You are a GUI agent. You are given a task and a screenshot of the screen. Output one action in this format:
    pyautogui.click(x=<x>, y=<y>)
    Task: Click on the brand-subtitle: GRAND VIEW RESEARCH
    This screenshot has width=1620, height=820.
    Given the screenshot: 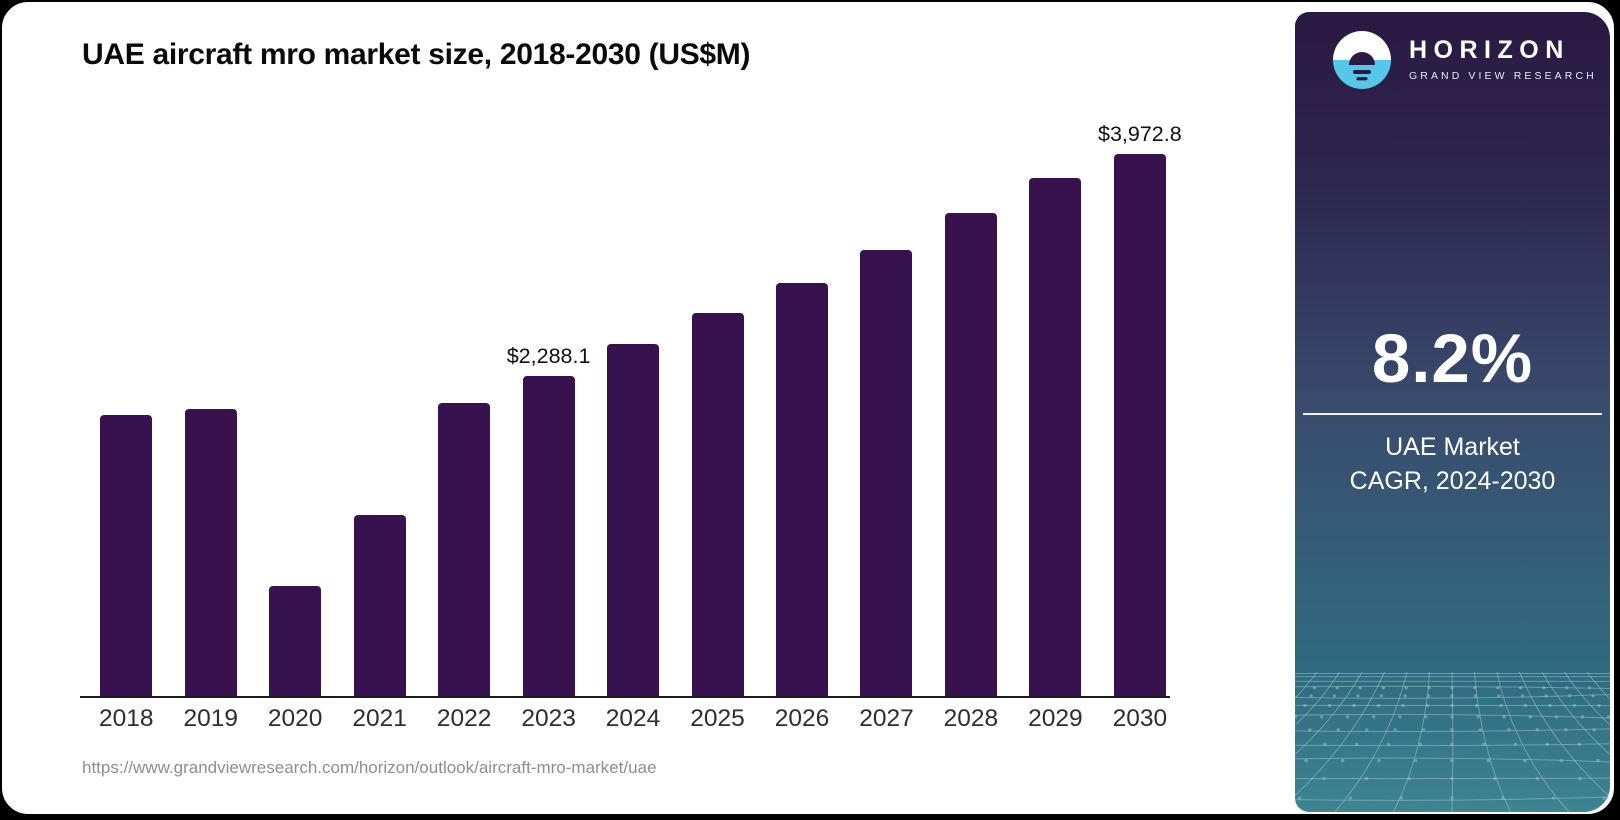 What is the action you would take?
    pyautogui.click(x=1503, y=76)
    